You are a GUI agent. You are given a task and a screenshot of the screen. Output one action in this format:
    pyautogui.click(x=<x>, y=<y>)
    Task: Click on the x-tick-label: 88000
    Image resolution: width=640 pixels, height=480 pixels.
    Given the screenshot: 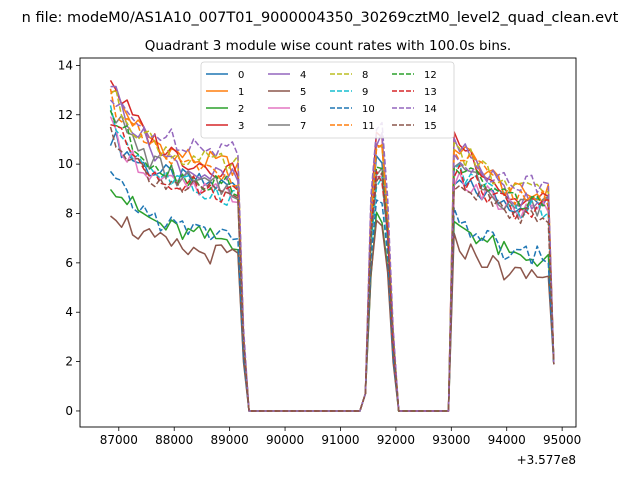 What is the action you would take?
    pyautogui.click(x=174, y=440)
    